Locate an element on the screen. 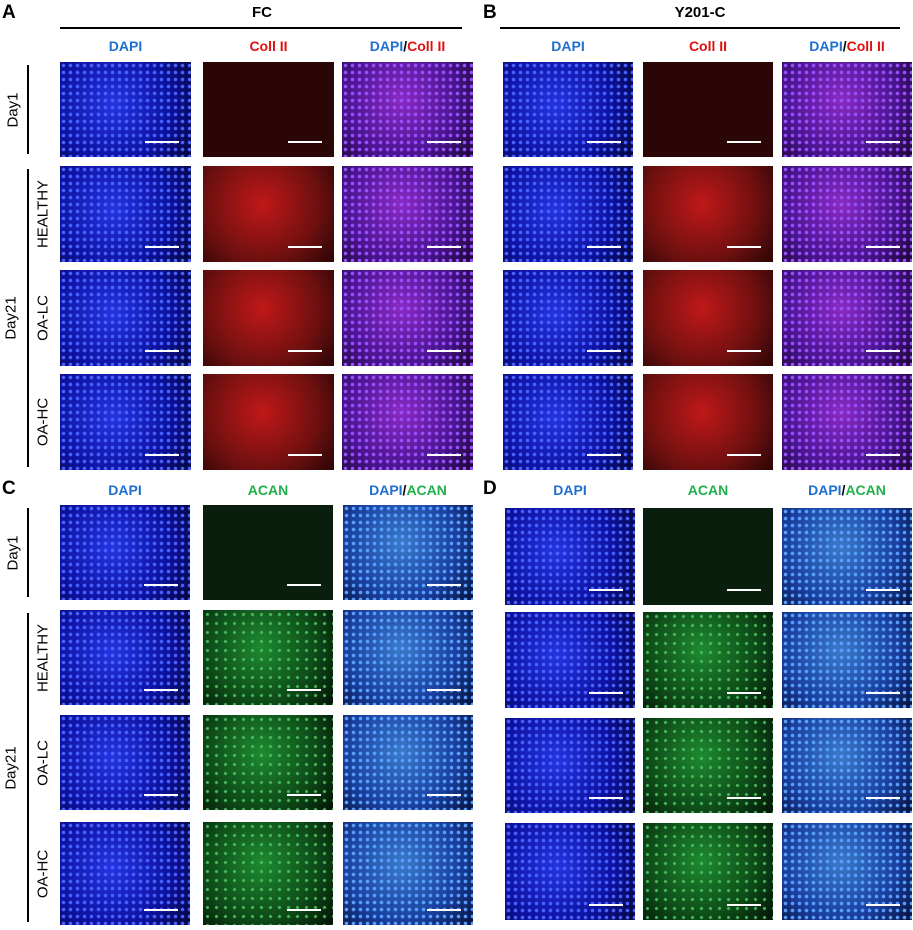 The width and height of the screenshot is (913, 930). panel-title: Y201-C is located at coordinates (700, 12).